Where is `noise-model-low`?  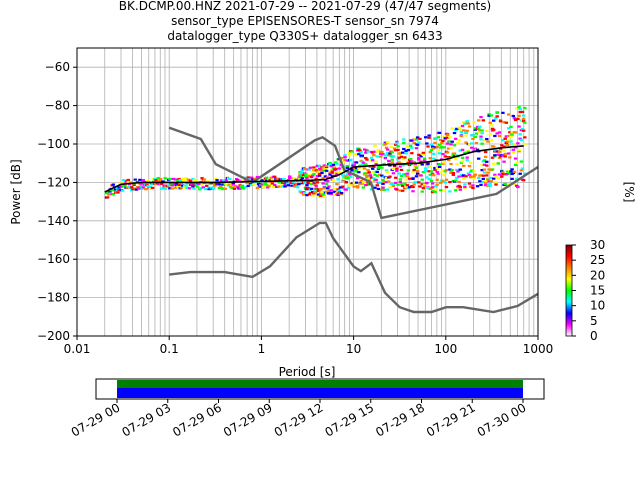
noise-model-low is located at coordinates (353, 267).